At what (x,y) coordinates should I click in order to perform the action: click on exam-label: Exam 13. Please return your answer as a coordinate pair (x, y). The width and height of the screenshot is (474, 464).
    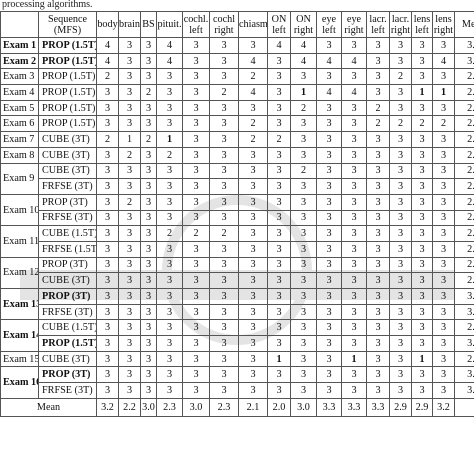
    Looking at the image, I should click on (19, 304).